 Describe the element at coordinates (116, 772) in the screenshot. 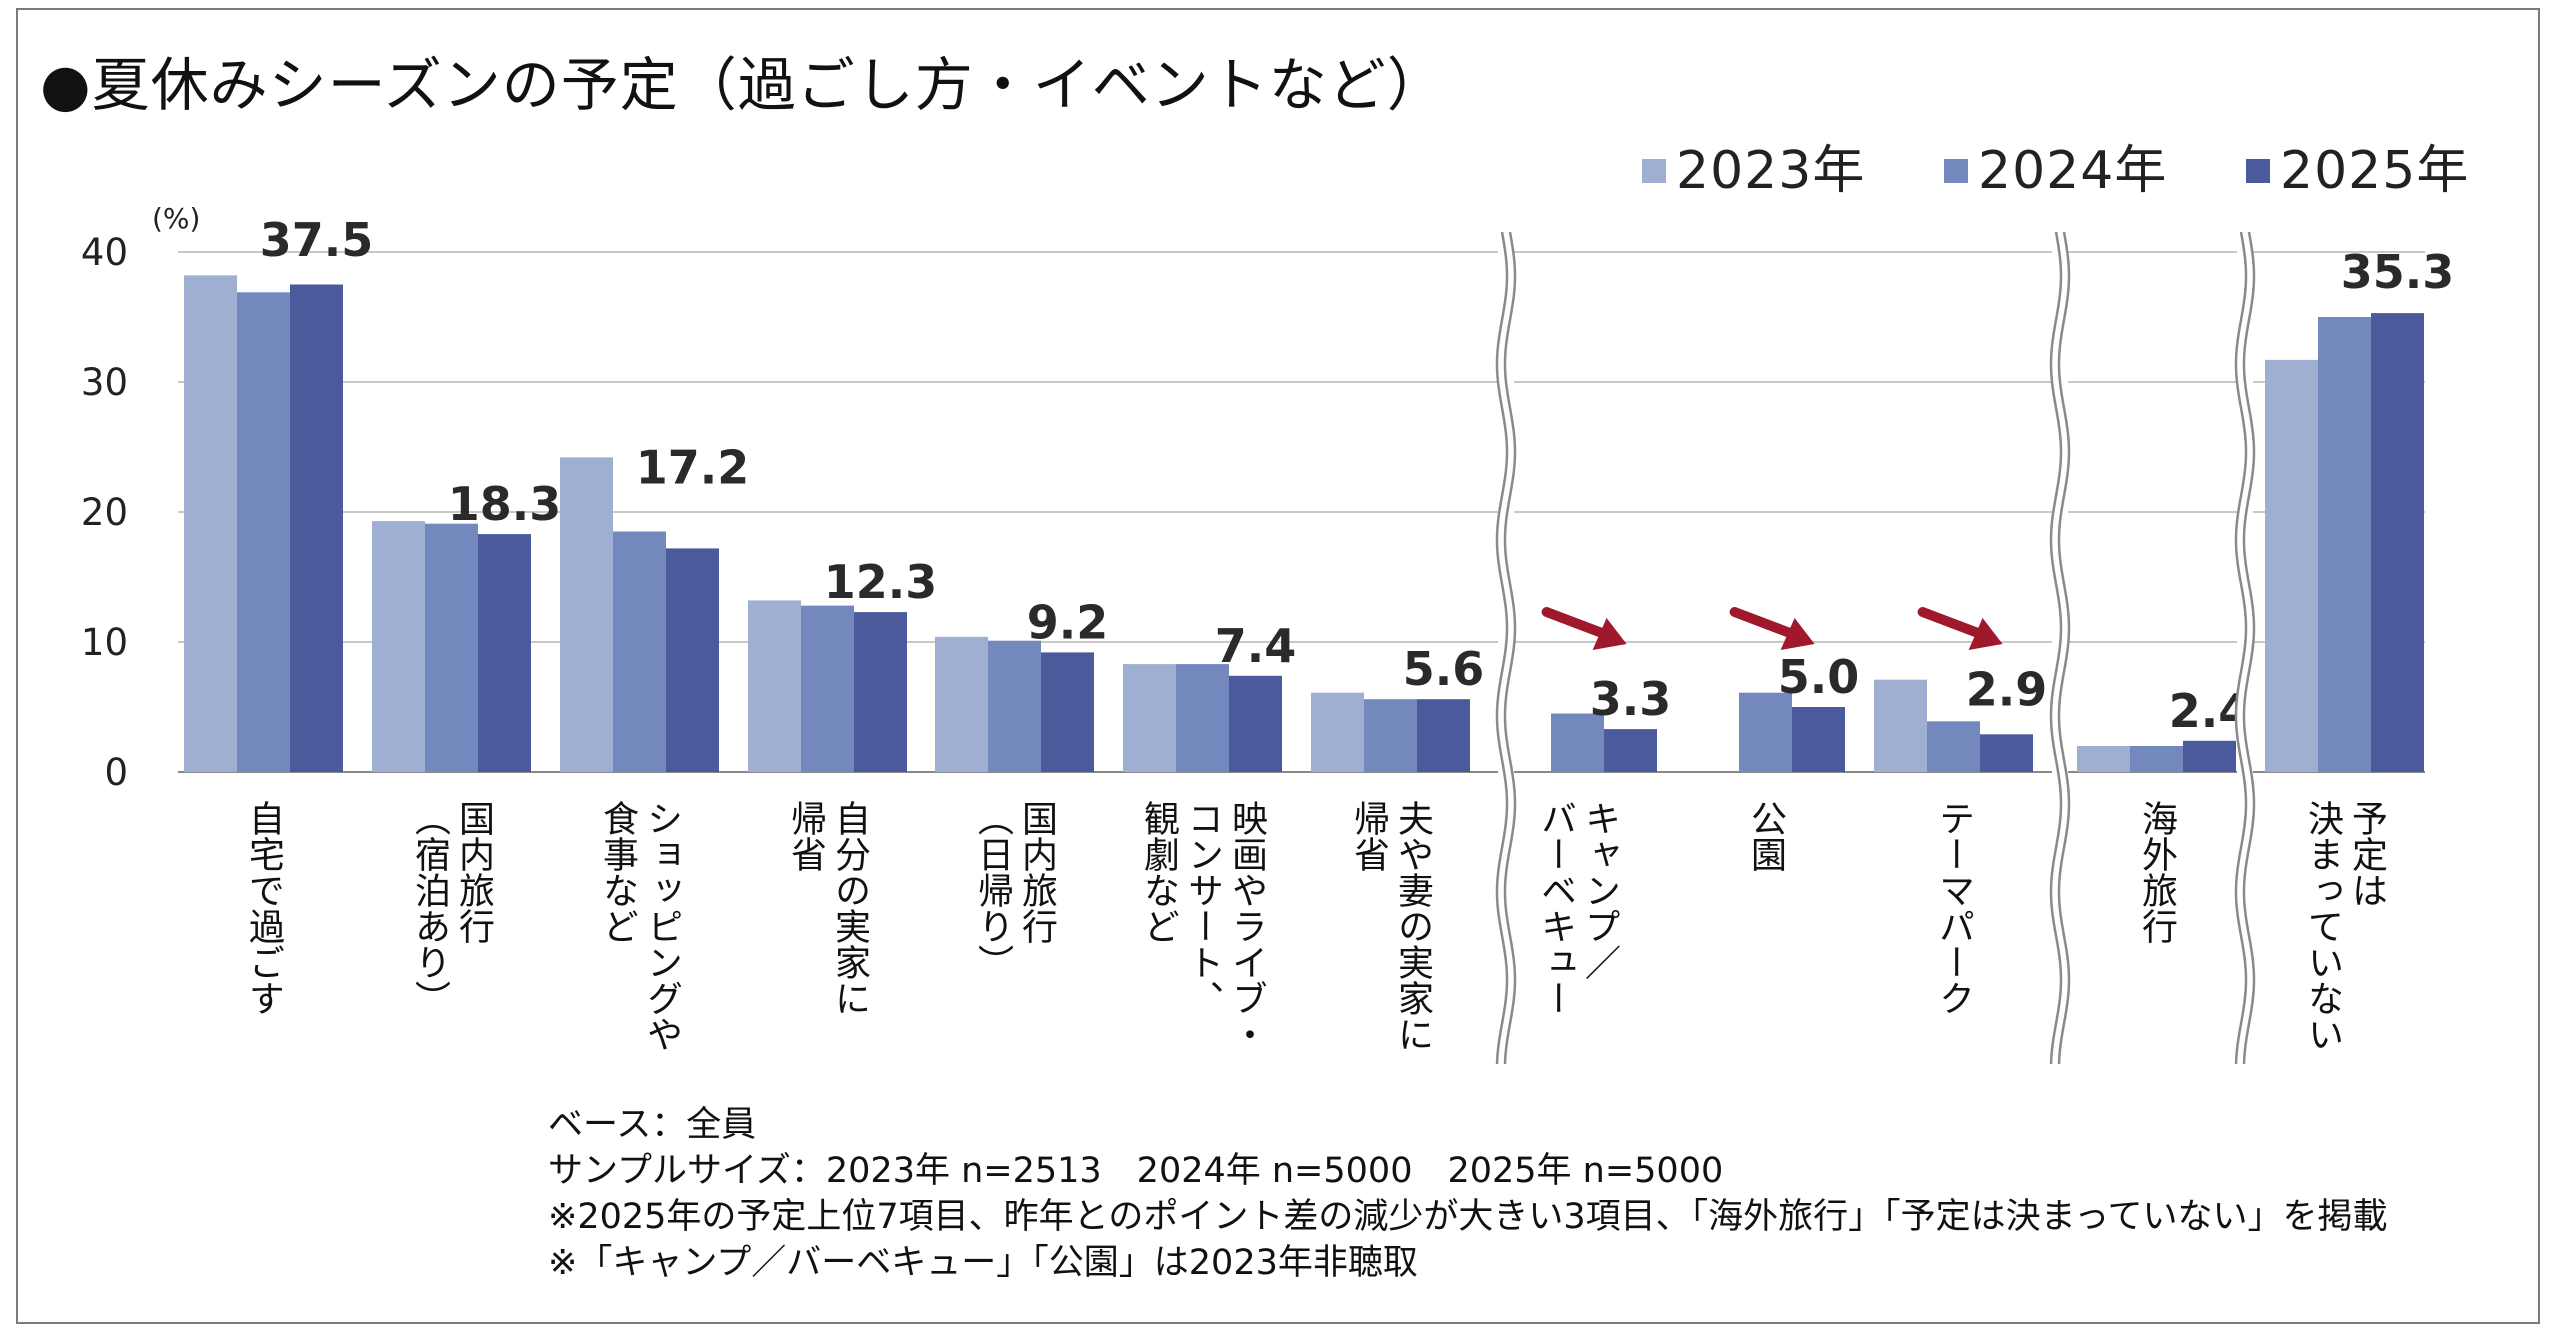

I see `y-tick-label: 0` at that location.